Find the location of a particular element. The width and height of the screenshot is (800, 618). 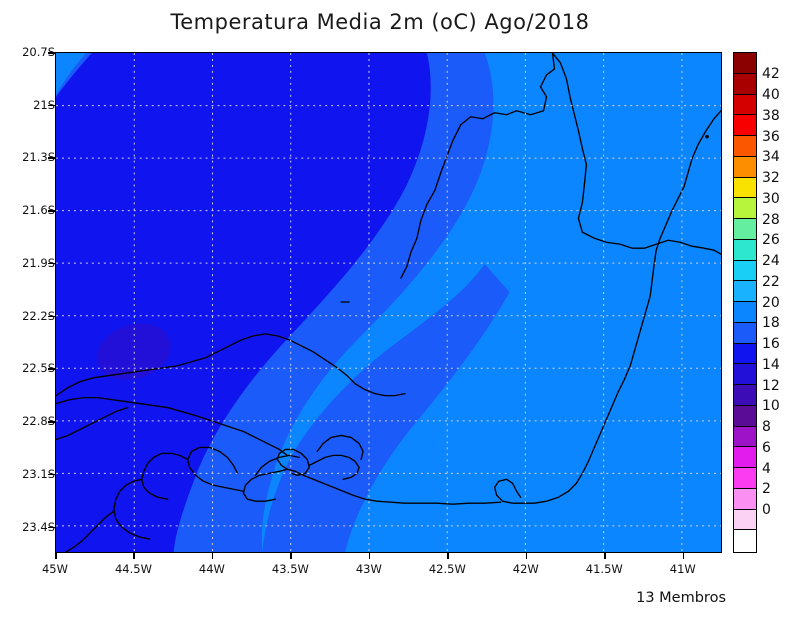

x-tick-label: 44.5W is located at coordinates (133, 569).